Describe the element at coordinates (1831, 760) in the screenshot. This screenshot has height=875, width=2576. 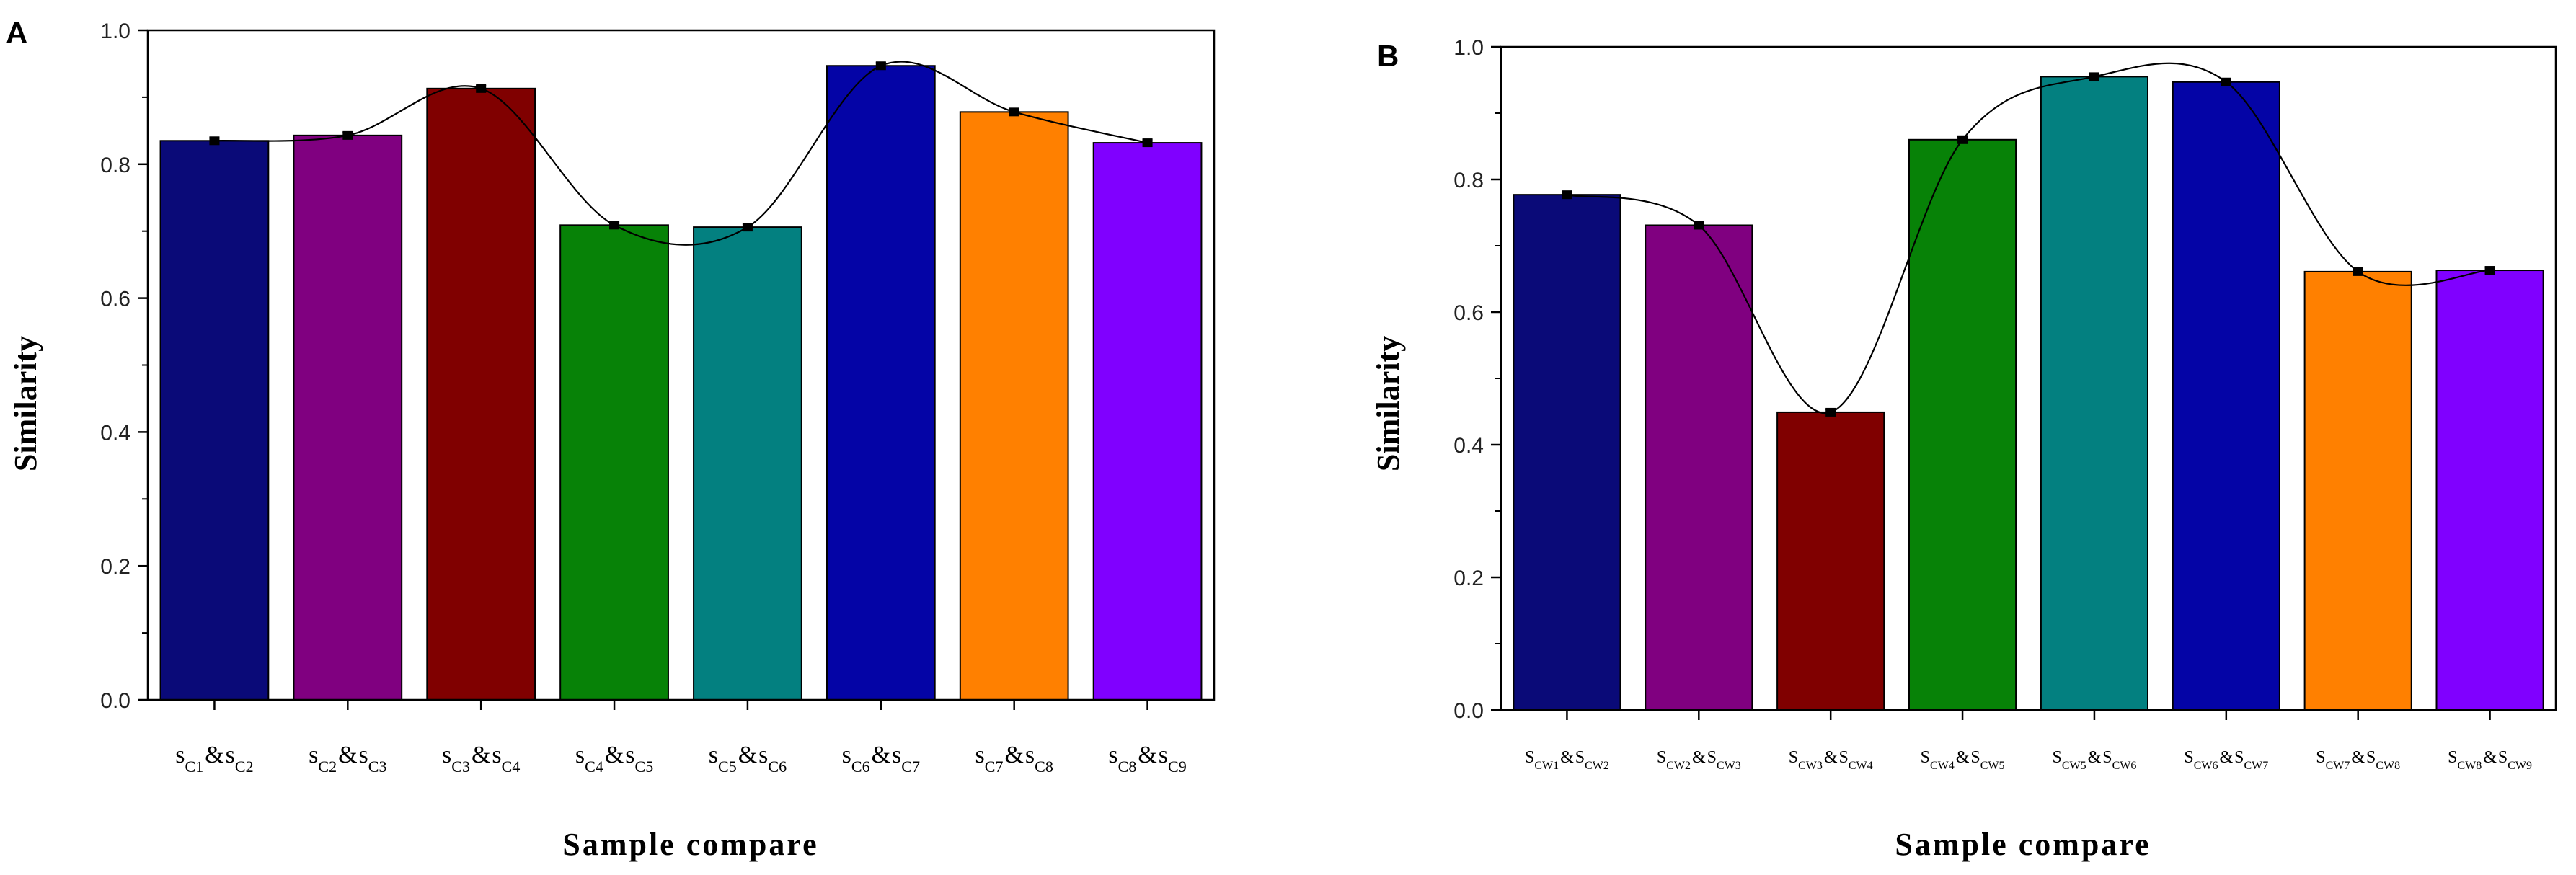
I see `x-tick-label-b-3: SCW3&SCW4` at that location.